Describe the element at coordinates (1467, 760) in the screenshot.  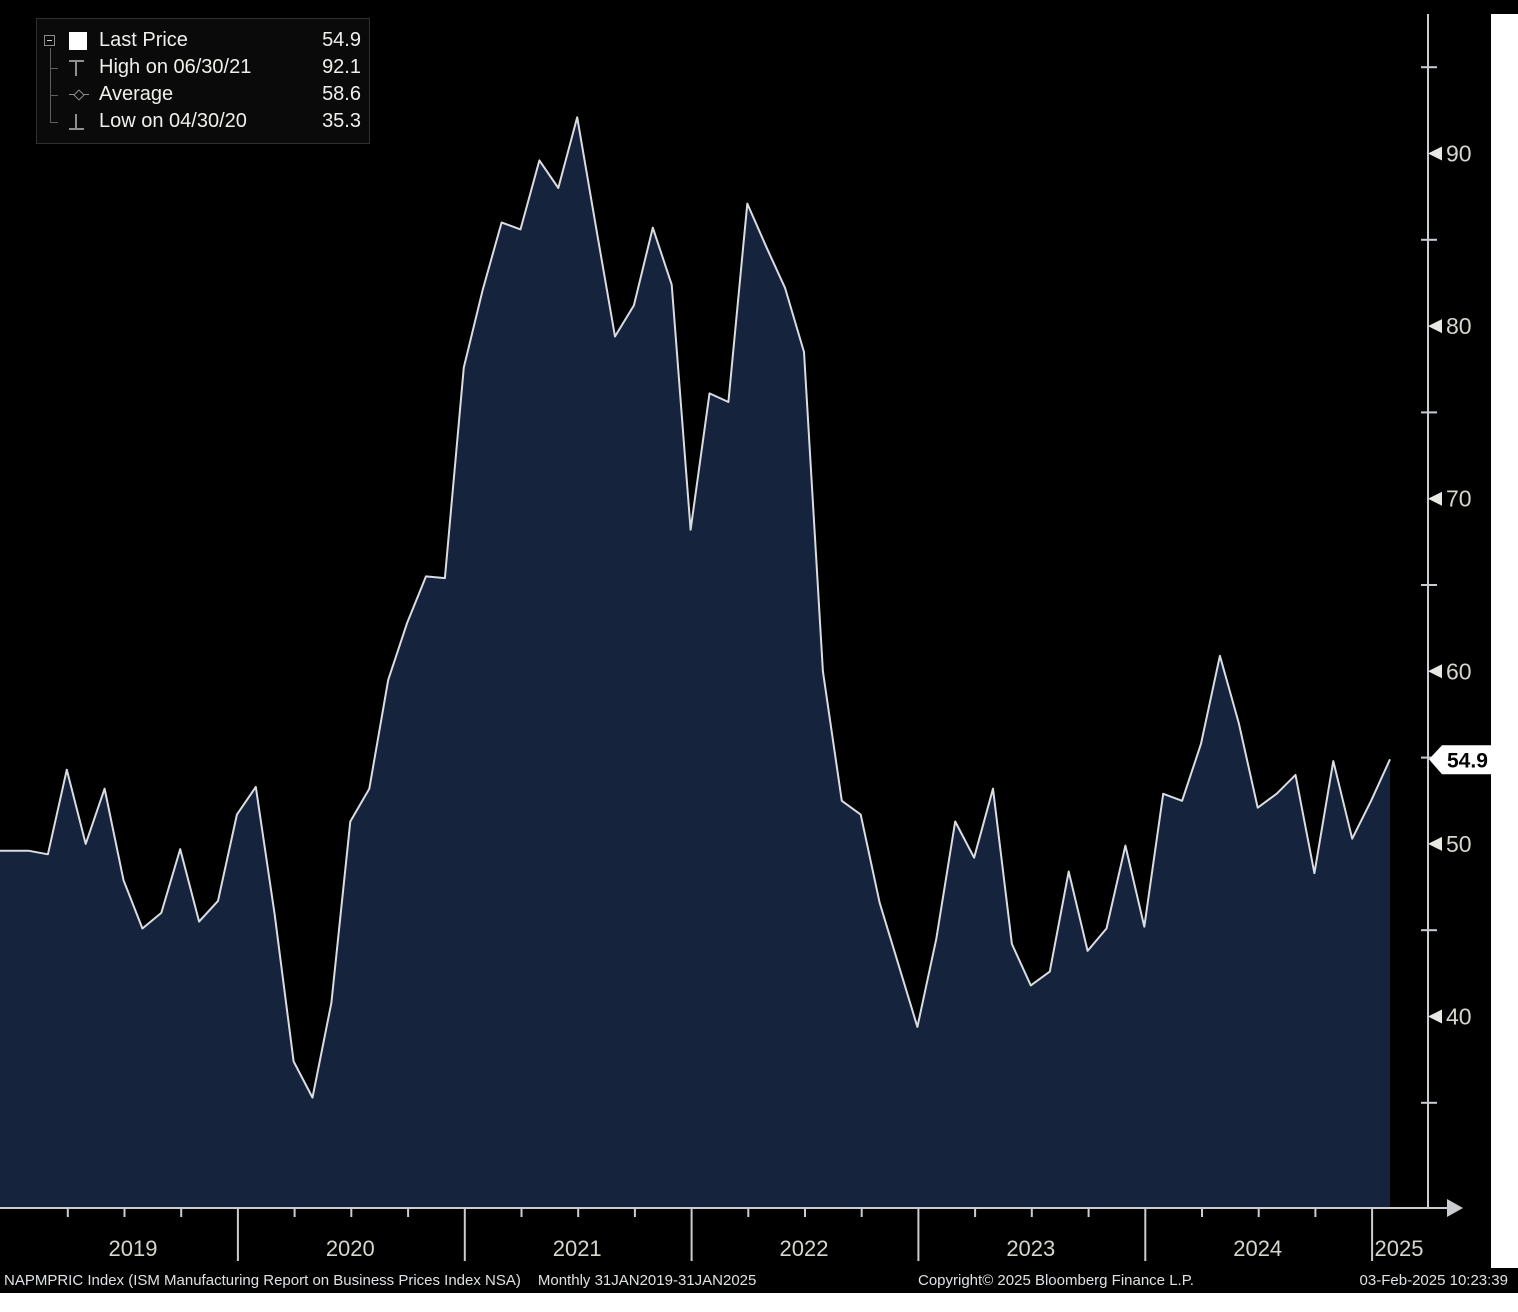
I see `last-price-badge-value: 54.9` at that location.